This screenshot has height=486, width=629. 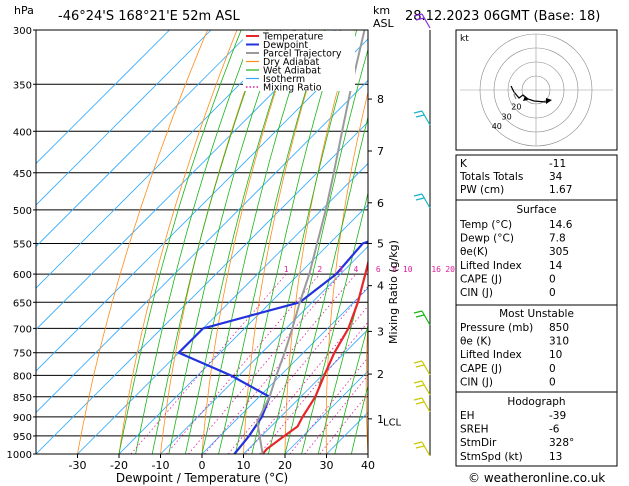 I want to click on lcl-label: LCL, so click(x=392, y=423).